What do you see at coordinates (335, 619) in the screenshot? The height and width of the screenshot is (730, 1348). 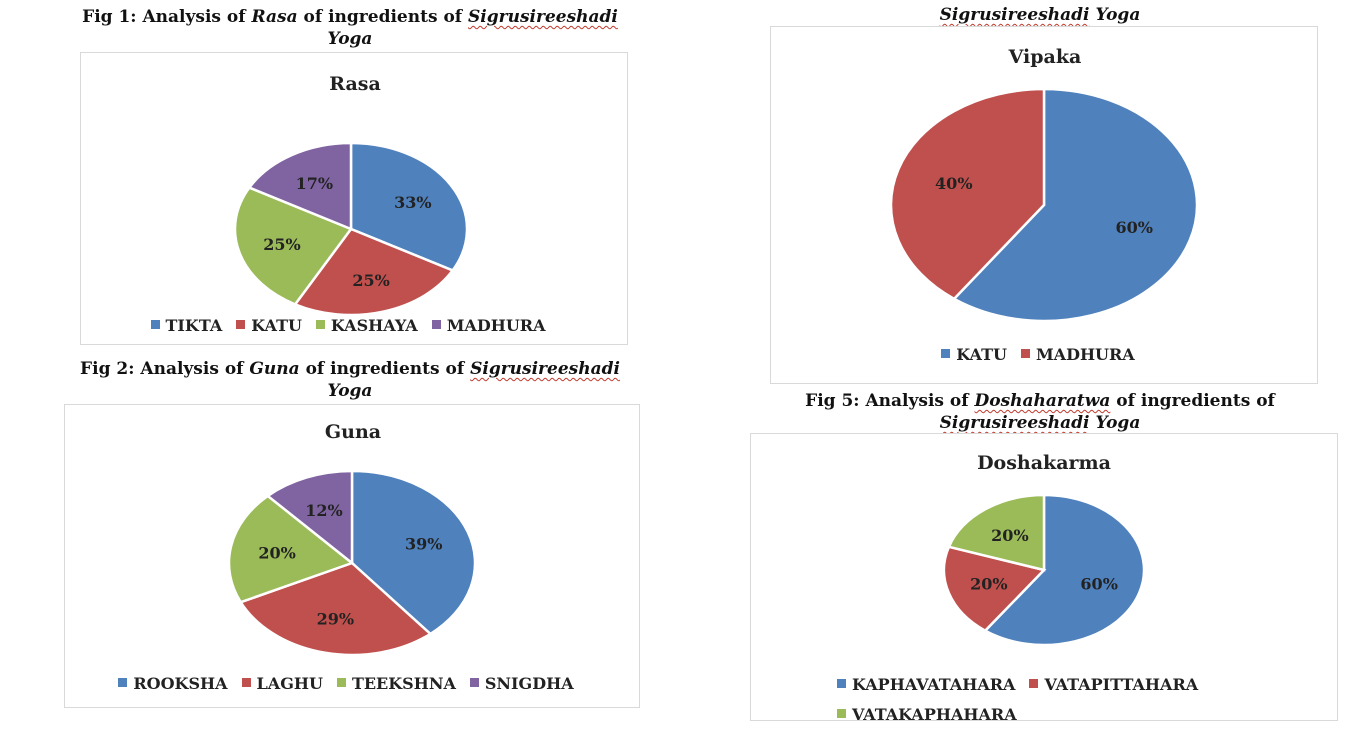 I see `guna-data-label-laghu: 29%` at bounding box center [335, 619].